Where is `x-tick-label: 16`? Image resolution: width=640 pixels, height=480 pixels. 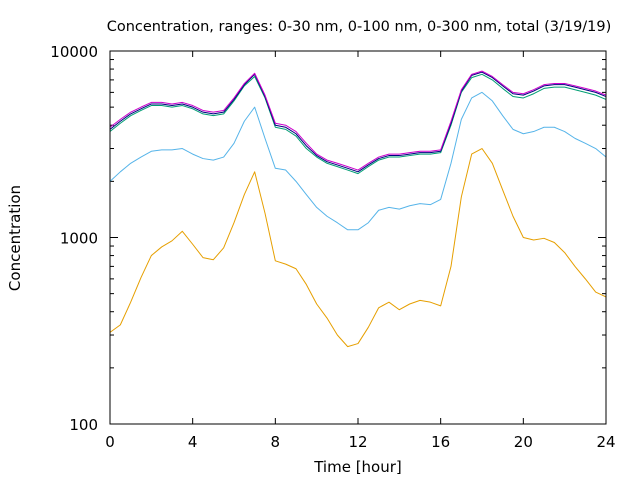
x-tick-label: 16 is located at coordinates (440, 442).